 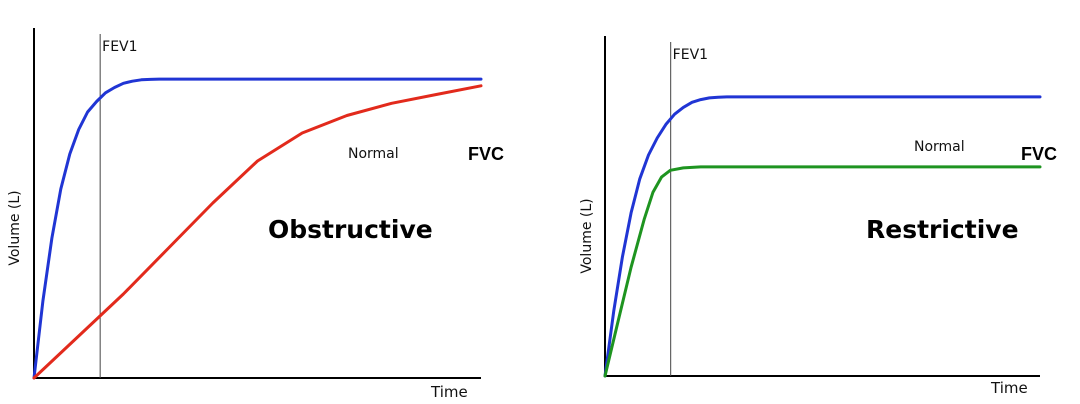 I want to click on obstructive-label: Obstructive, so click(x=350, y=229).